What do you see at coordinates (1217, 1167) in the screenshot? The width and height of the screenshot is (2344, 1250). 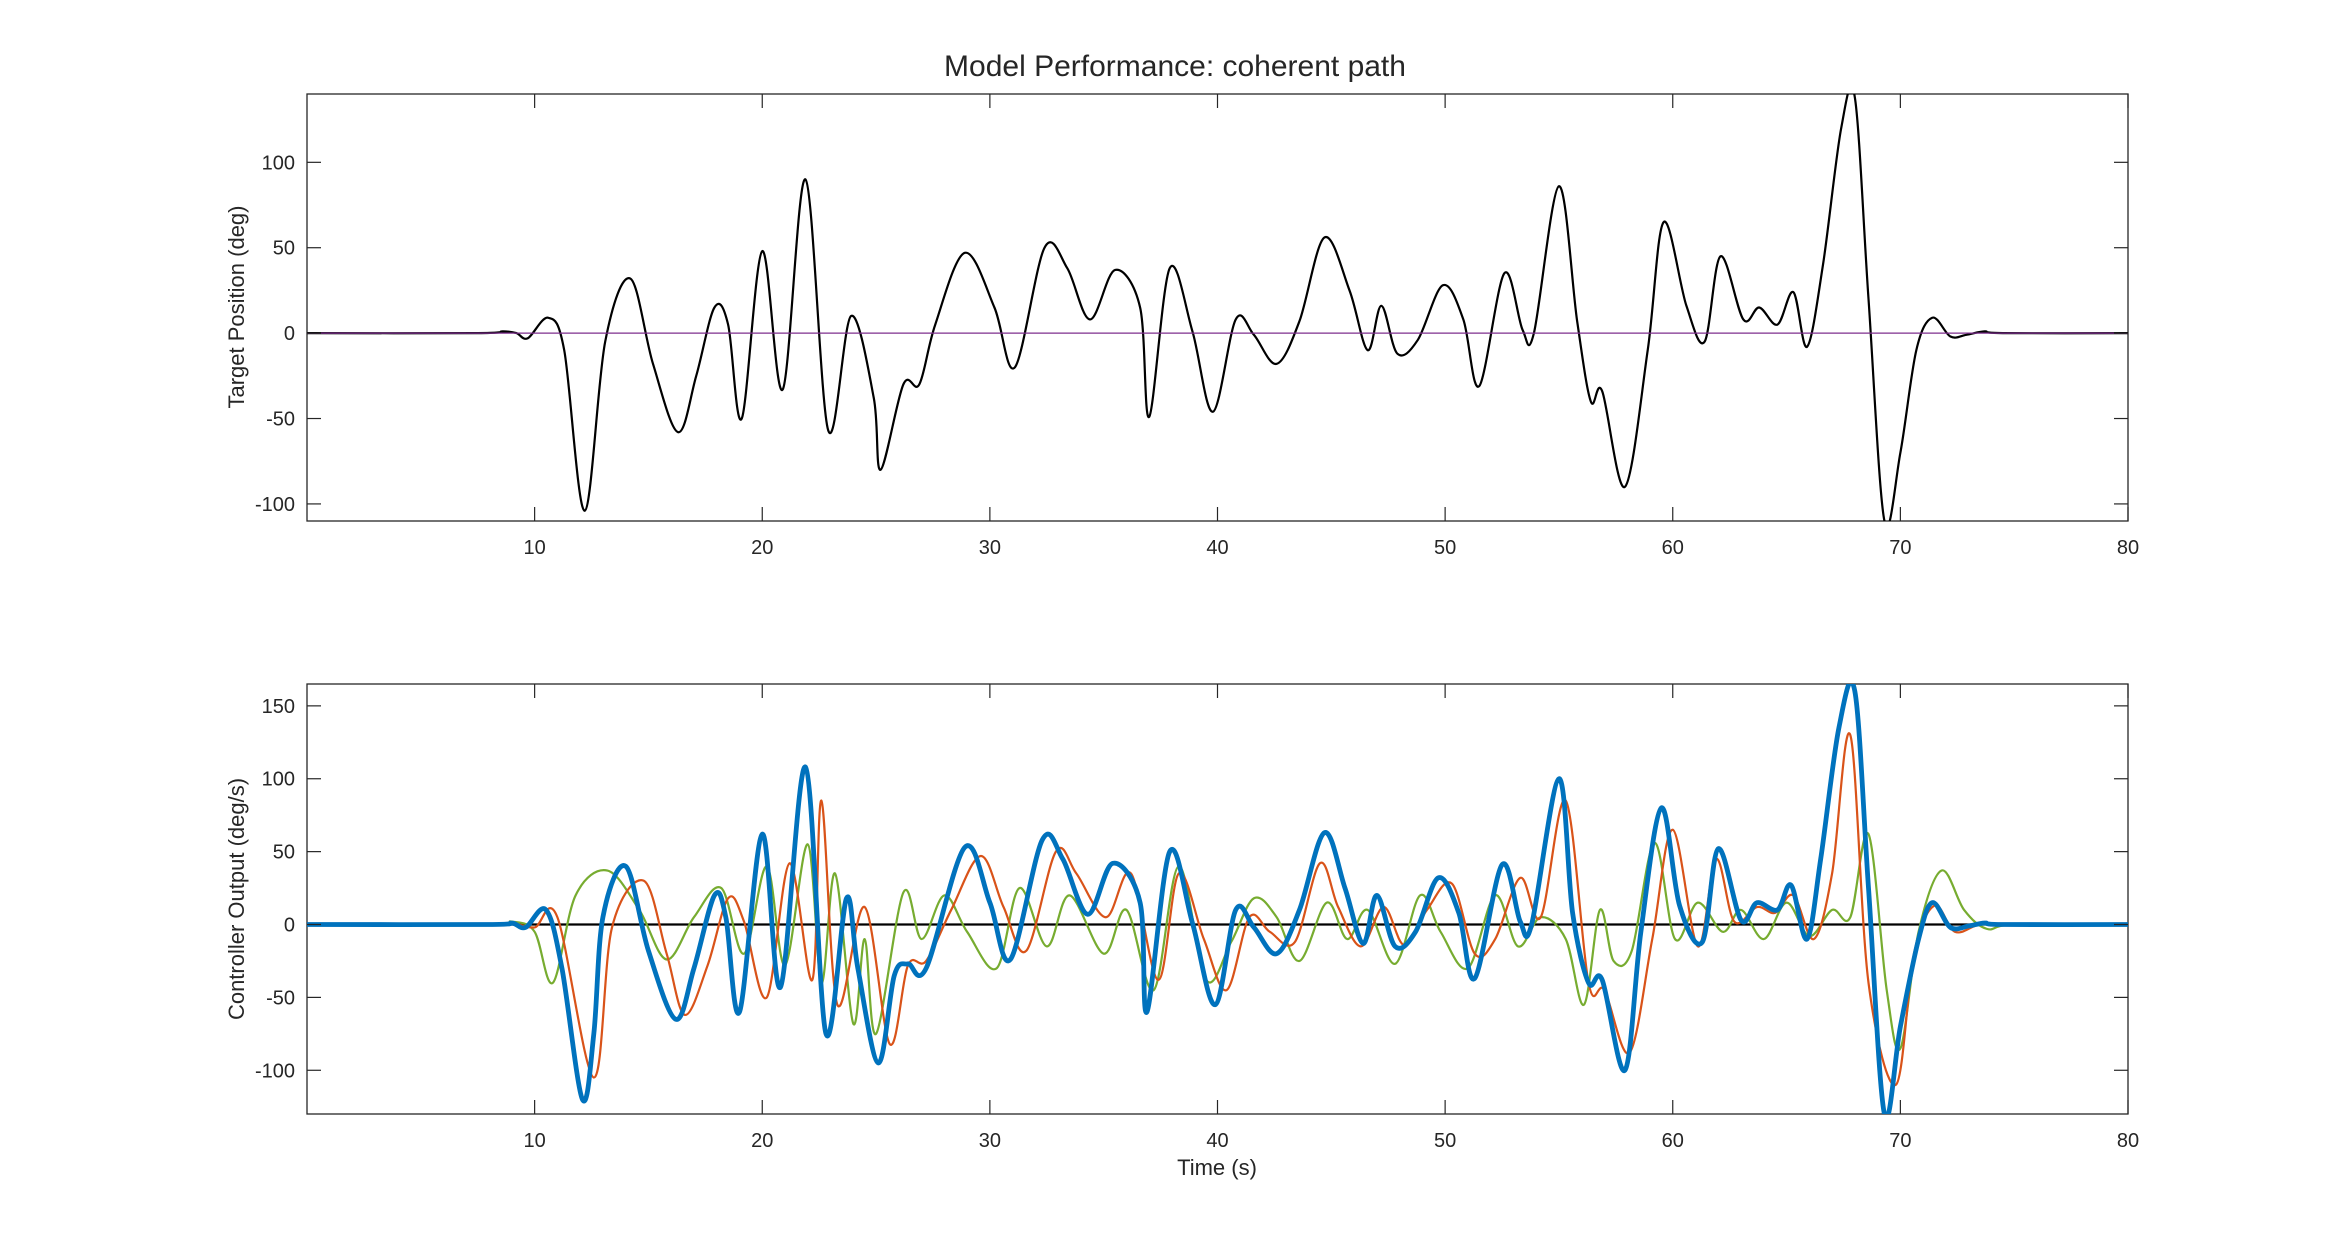 I see `x-axis-label-bottom: Time (s)` at bounding box center [1217, 1167].